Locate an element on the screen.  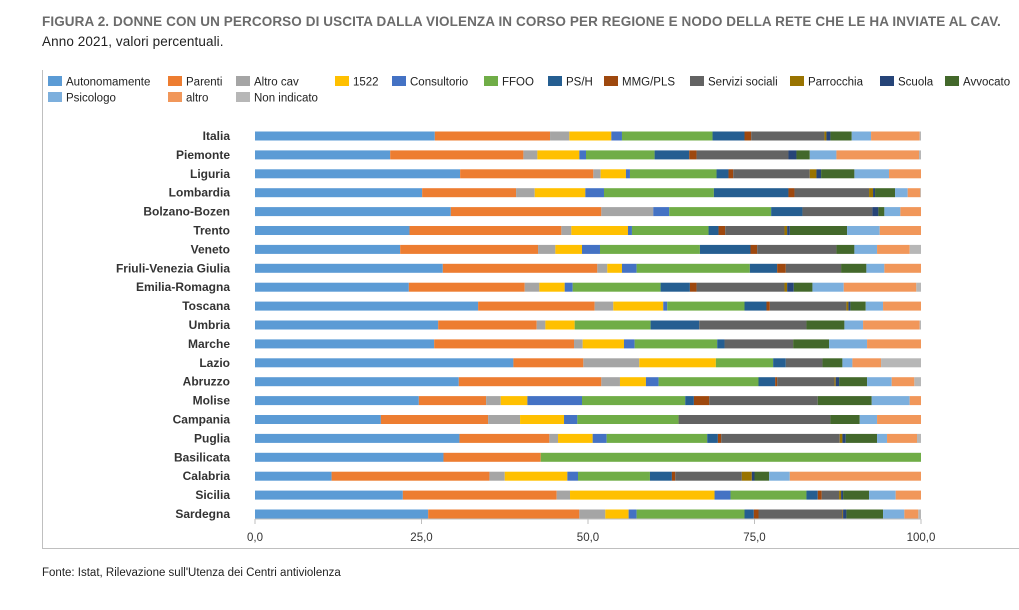
bar-friuli-venezia-giulia-ps-h is located at coordinates (763, 268).